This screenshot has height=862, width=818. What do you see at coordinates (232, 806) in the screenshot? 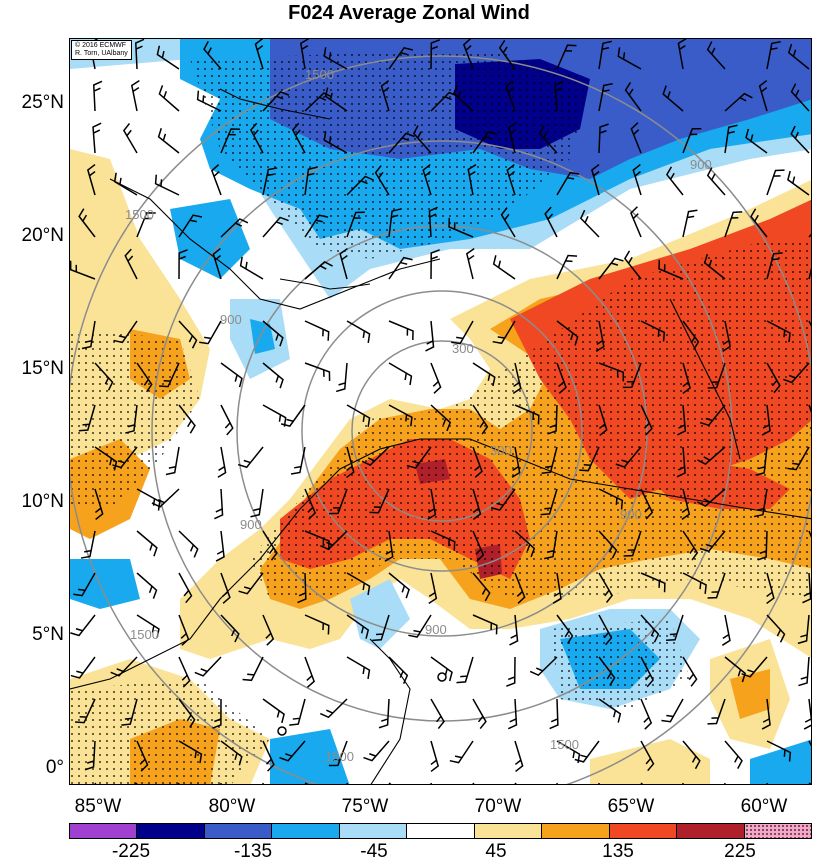
I see `lon-label: 80°W` at bounding box center [232, 806].